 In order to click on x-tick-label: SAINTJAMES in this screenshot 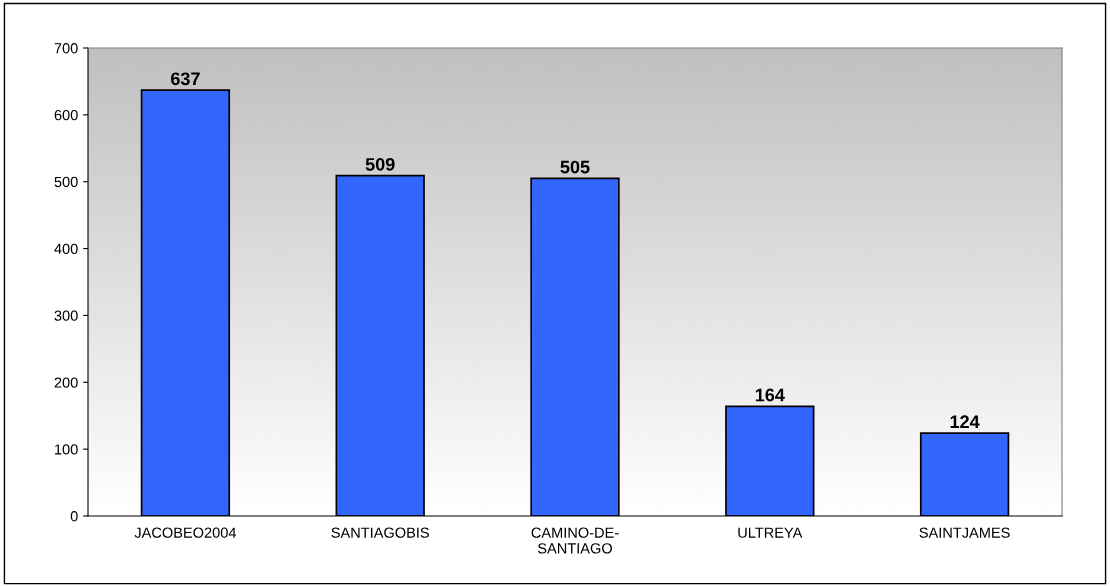, I will do `click(964, 532)`.